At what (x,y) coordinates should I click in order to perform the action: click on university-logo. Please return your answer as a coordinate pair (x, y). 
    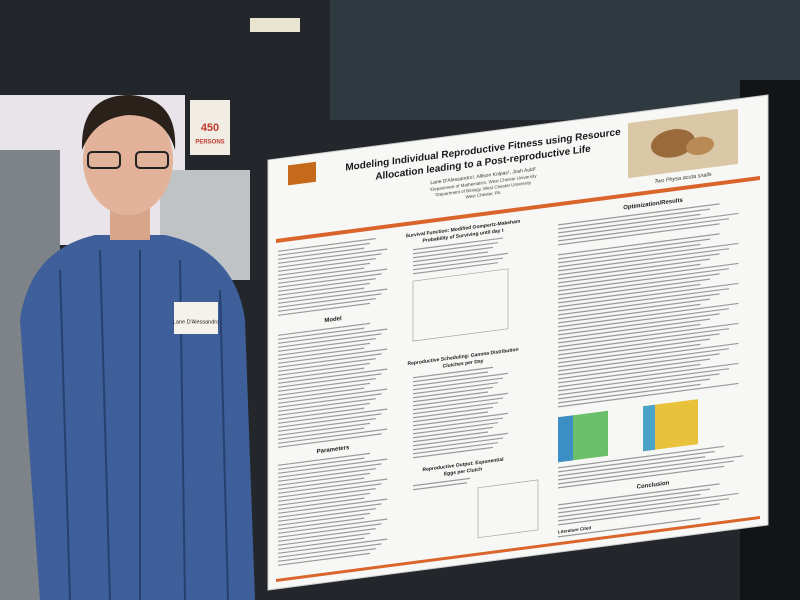
    Looking at the image, I should click on (302, 173).